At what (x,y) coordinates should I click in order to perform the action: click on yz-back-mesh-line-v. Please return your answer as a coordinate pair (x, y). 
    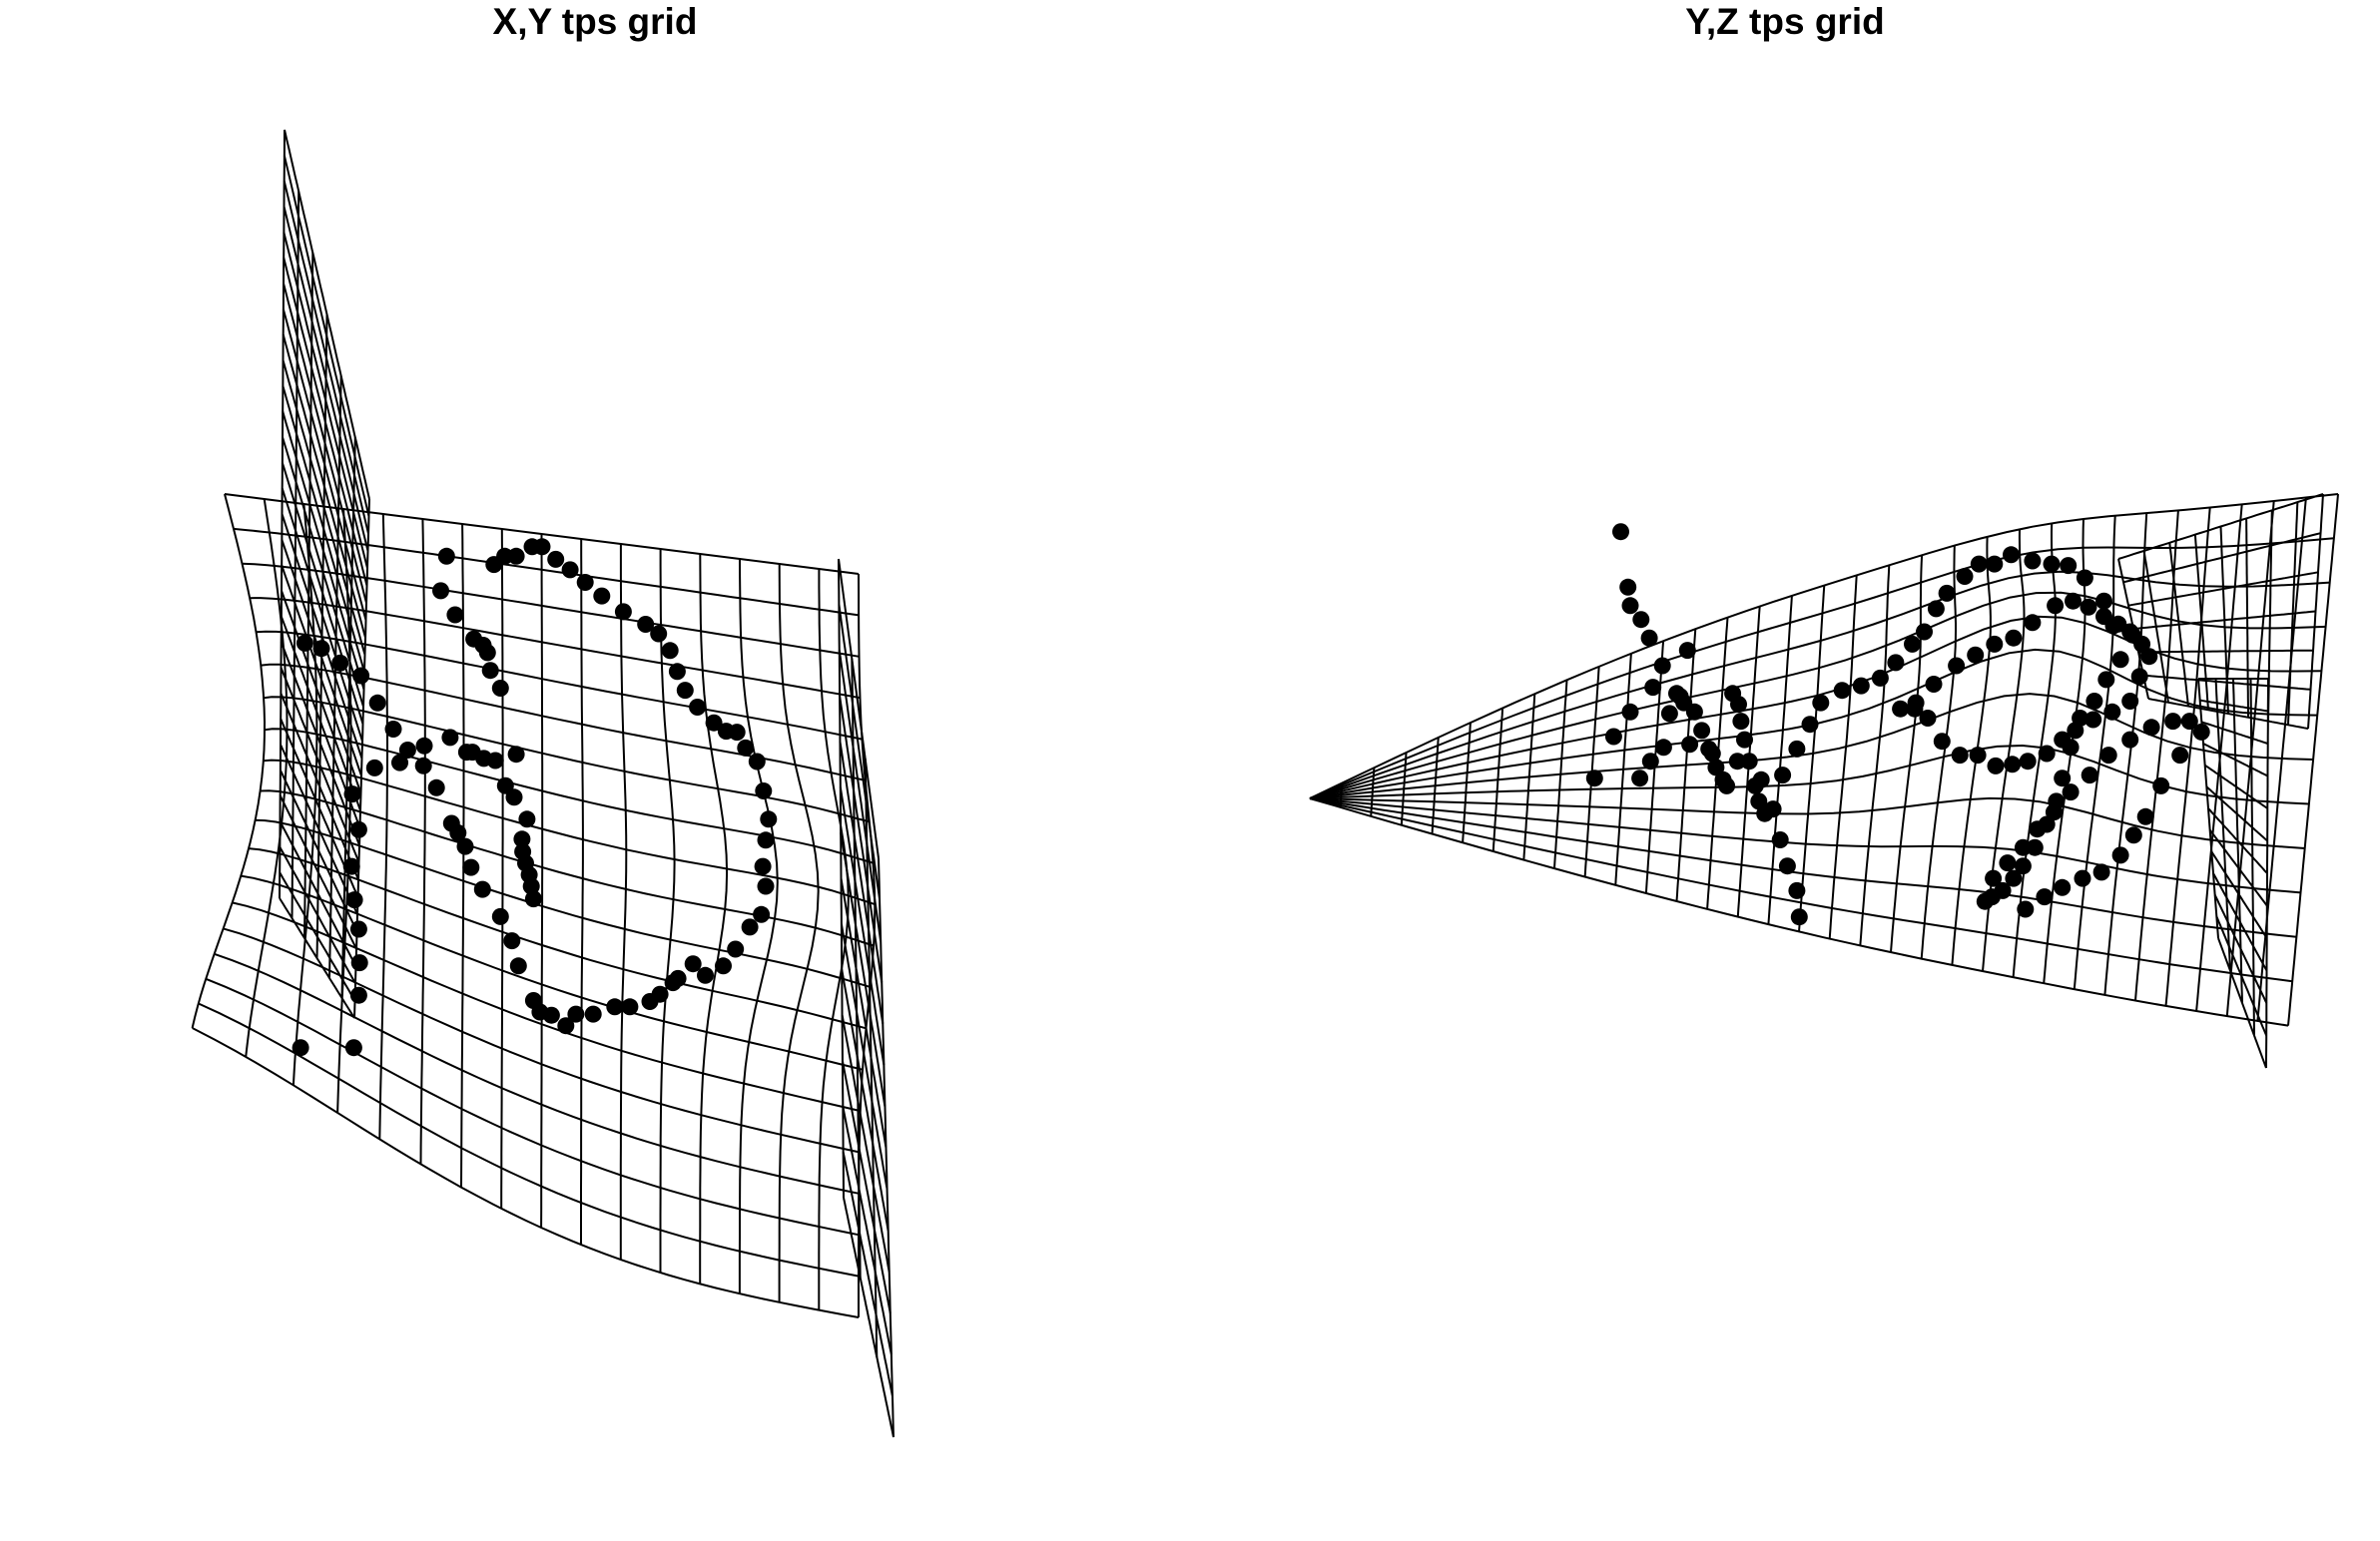
    Looking at the image, I should click on (2226, 682).